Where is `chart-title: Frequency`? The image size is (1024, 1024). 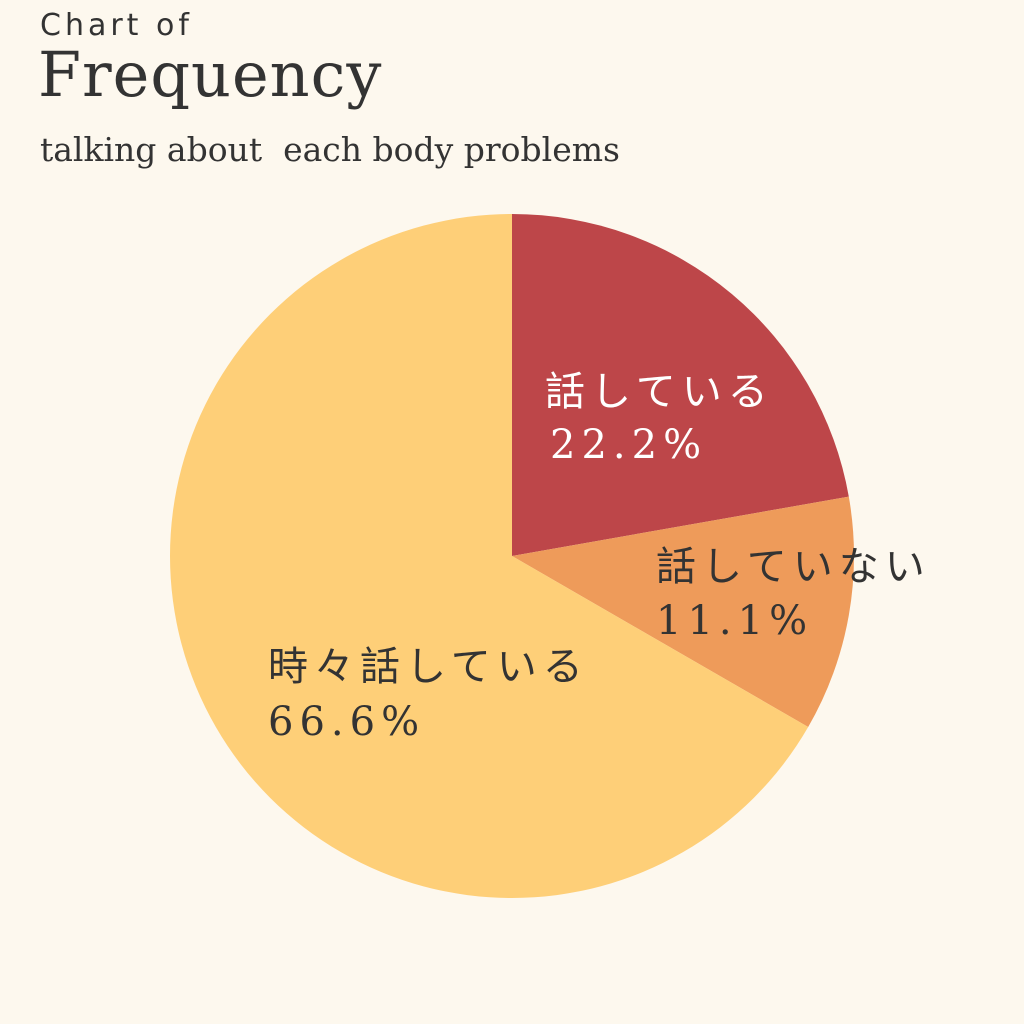
chart-title: Frequency is located at coordinates (210, 74).